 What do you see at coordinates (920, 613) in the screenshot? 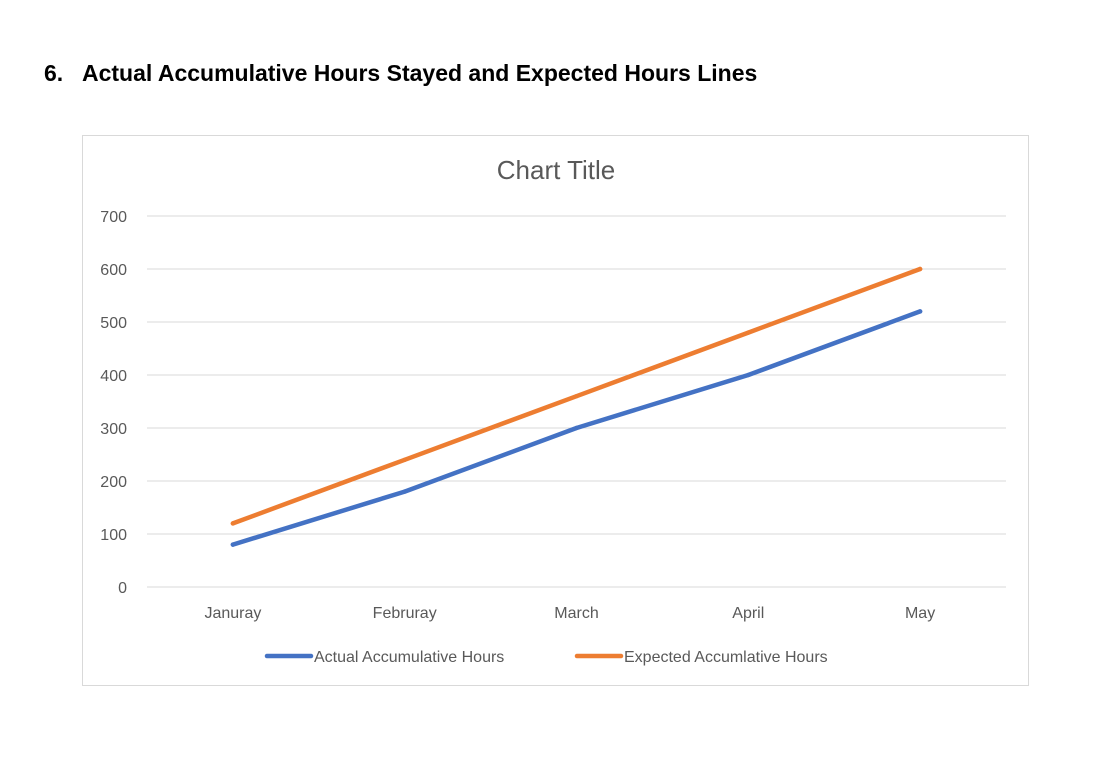
I see `x-tick-label: May` at bounding box center [920, 613].